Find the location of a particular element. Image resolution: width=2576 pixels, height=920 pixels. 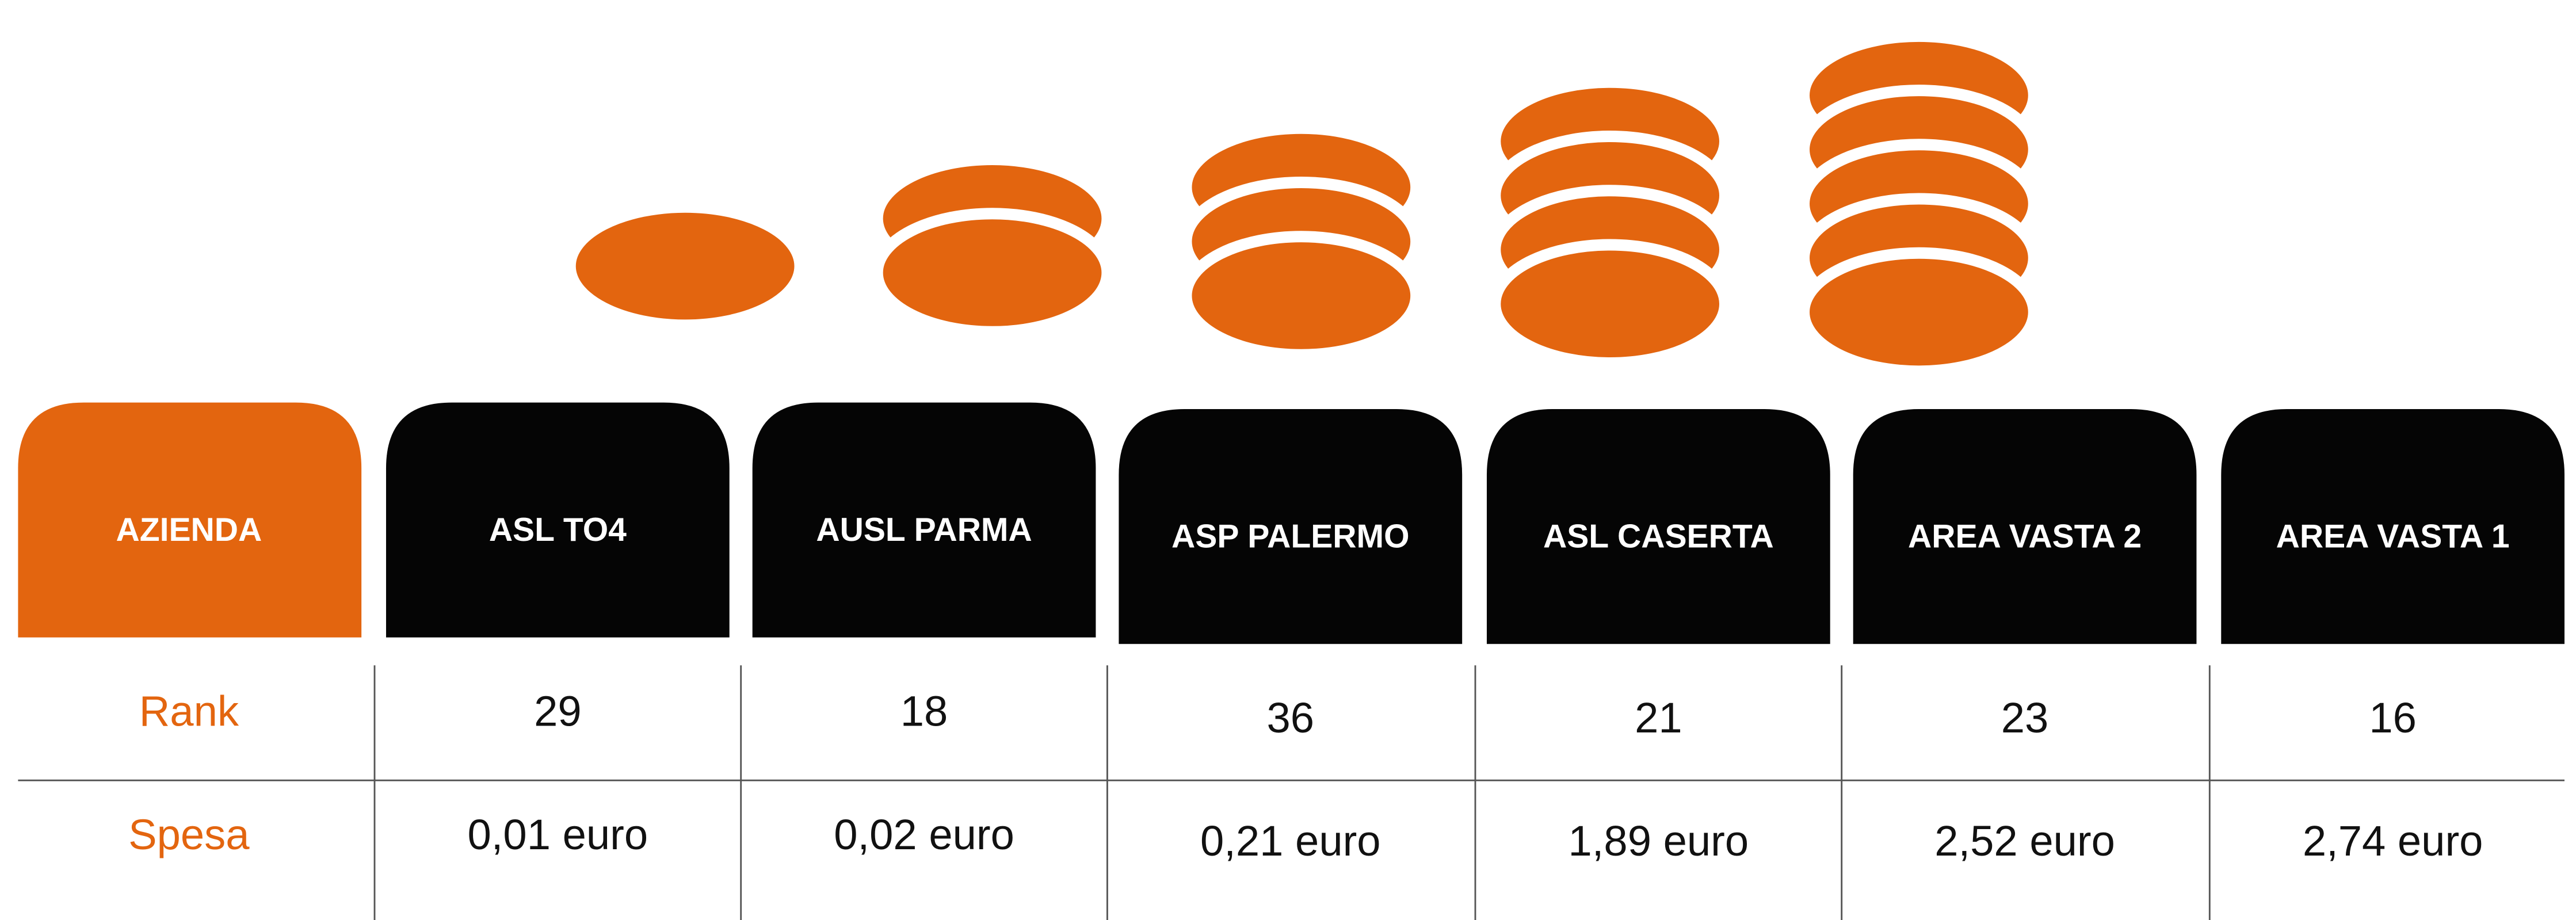

spesa-value: 2,52 euro is located at coordinates (2024, 841).